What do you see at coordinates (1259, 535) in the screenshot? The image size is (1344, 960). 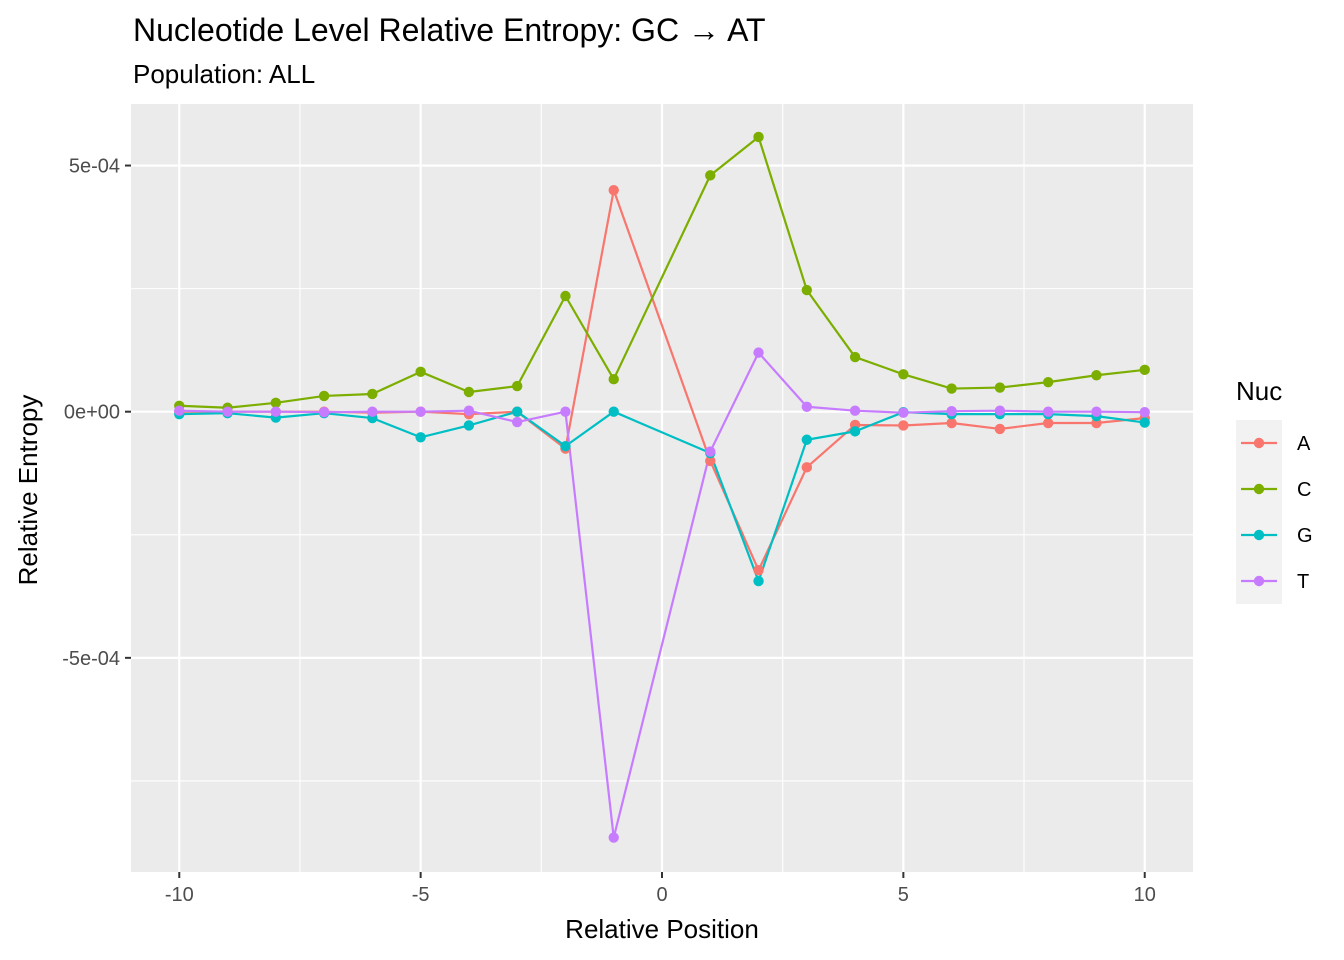 I see `legend-key-point-G` at bounding box center [1259, 535].